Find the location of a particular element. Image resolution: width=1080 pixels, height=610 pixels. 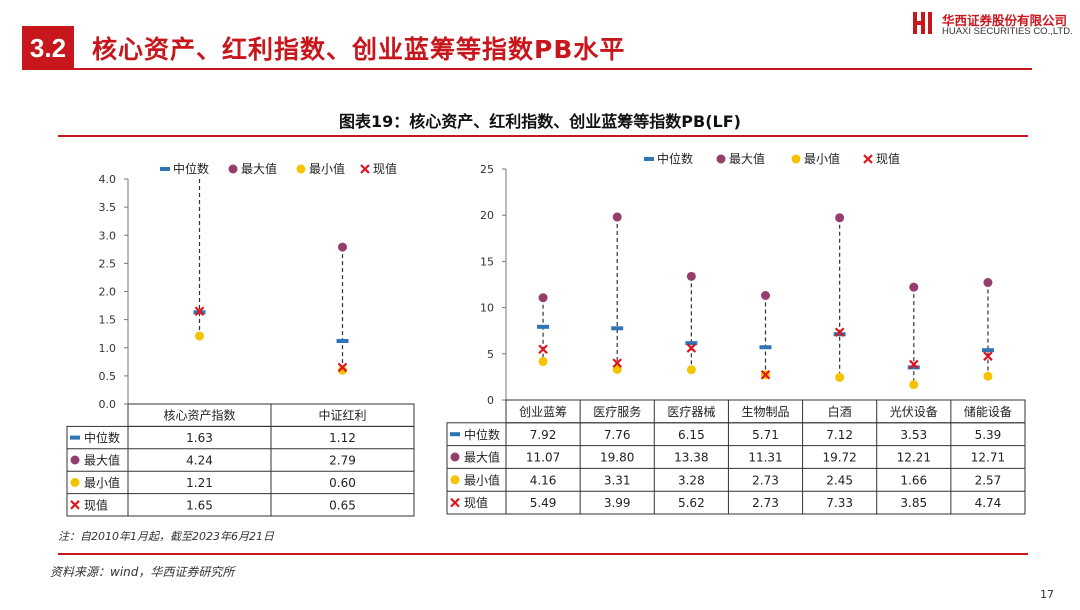

data-value: 3.85 is located at coordinates (913, 503).